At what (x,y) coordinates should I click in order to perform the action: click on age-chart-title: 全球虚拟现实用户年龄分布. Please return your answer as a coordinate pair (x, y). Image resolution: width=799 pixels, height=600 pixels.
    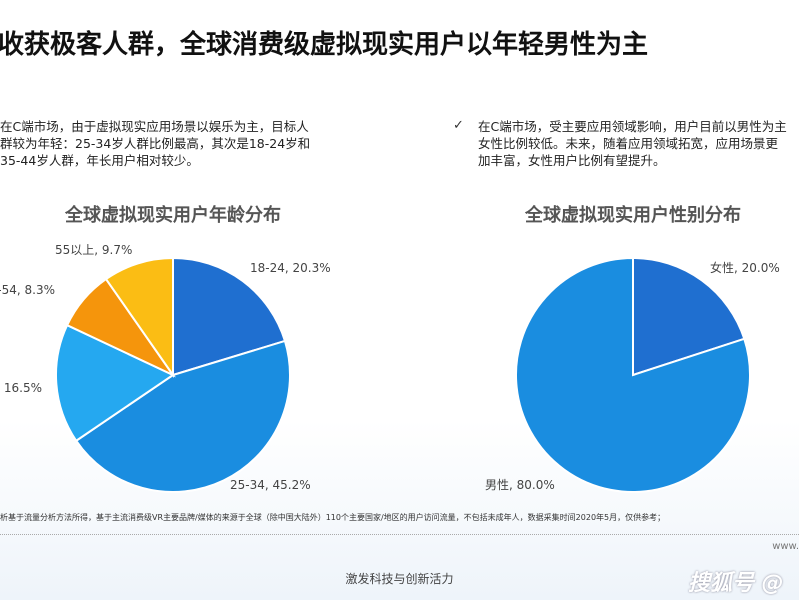
    Looking at the image, I should click on (173, 215).